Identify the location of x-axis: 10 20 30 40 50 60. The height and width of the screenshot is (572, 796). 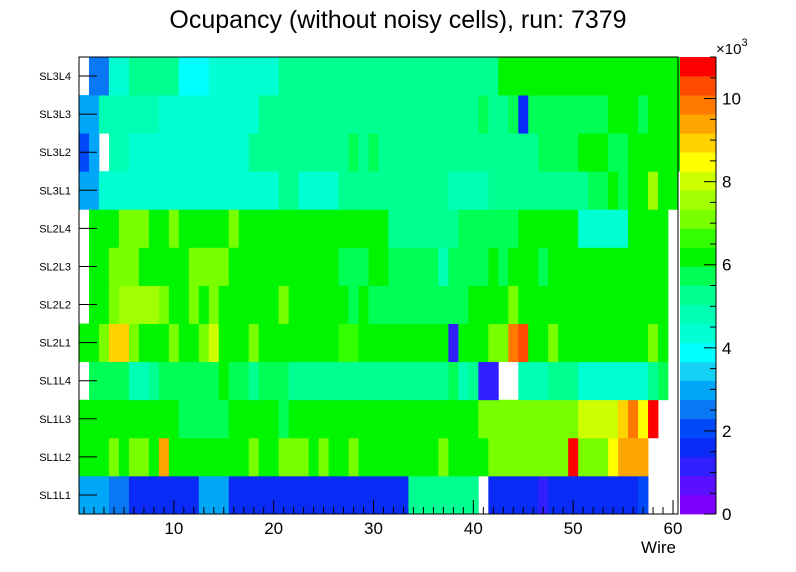
(383, 519).